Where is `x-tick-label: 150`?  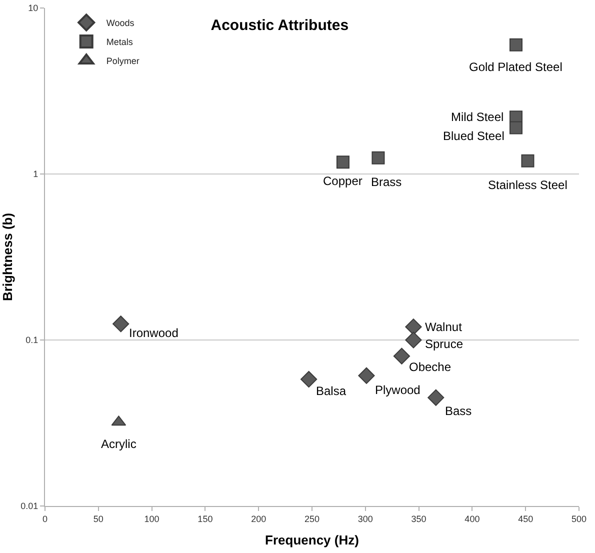
x-tick-label: 150 is located at coordinates (205, 519).